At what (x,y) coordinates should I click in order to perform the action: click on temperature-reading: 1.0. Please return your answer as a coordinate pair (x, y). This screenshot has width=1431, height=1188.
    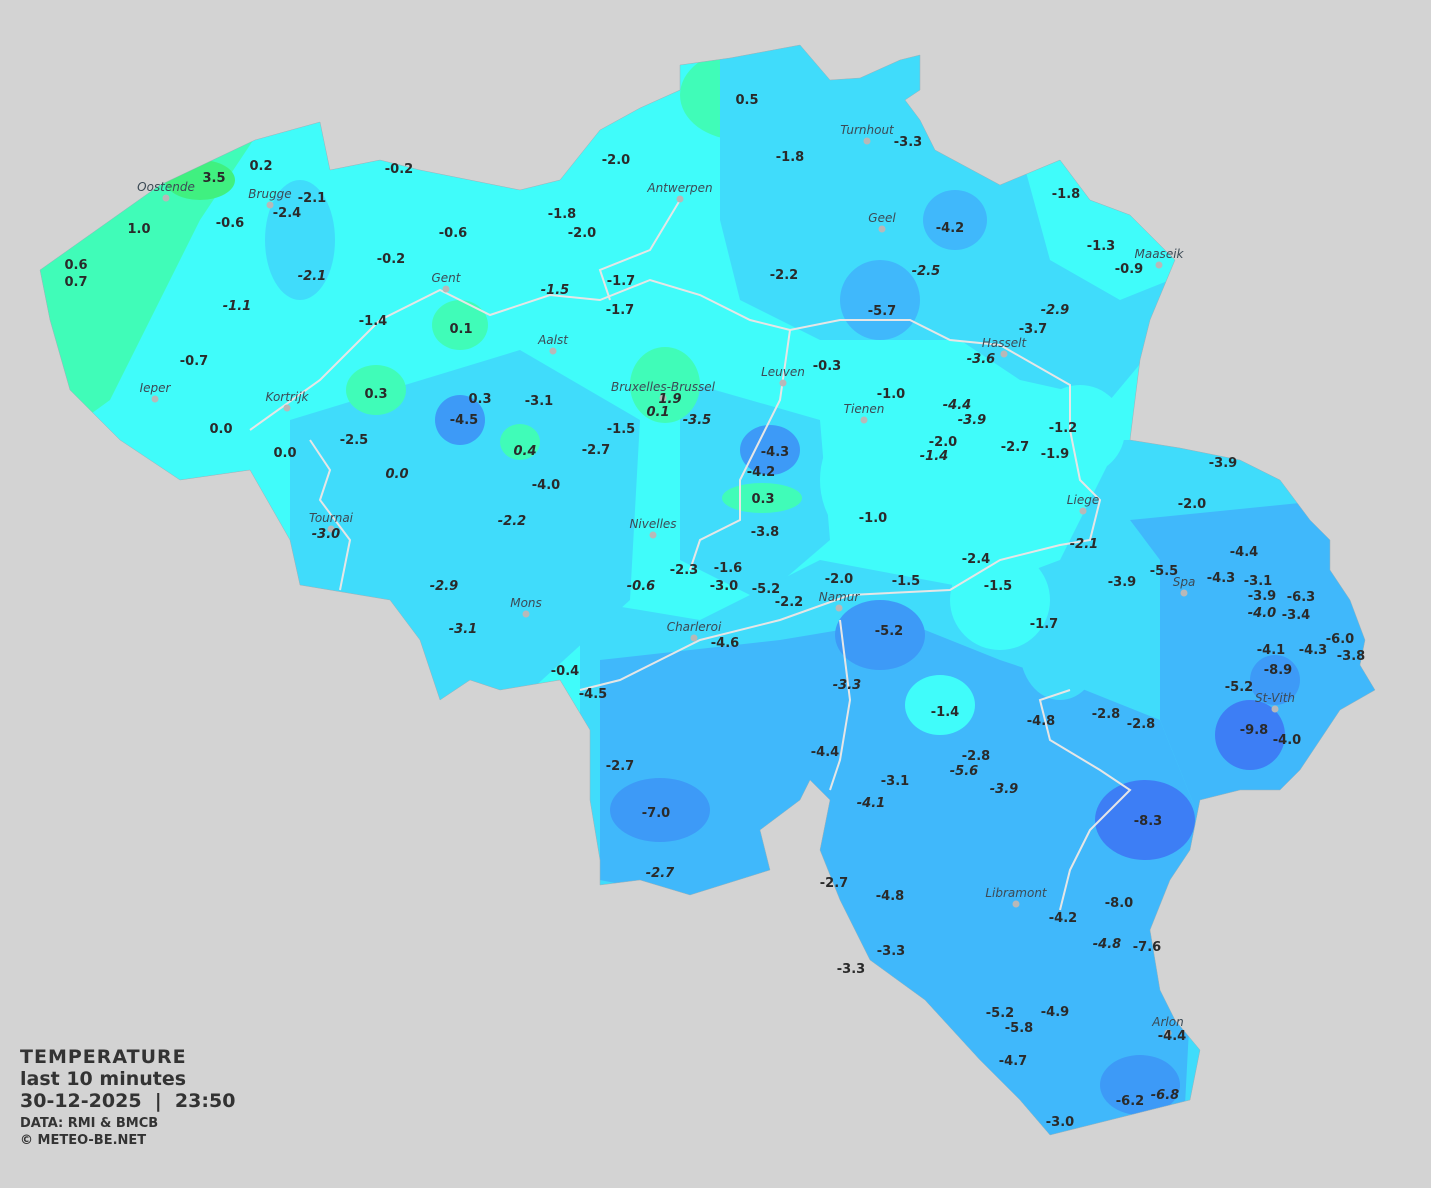
    Looking at the image, I should click on (138, 229).